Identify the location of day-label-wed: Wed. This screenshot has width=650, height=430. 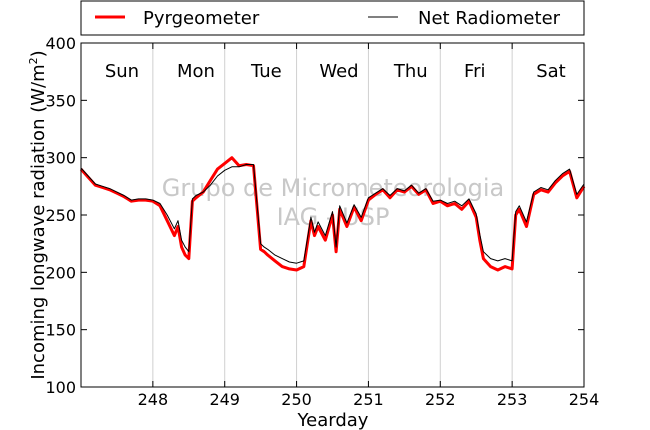
(338, 71).